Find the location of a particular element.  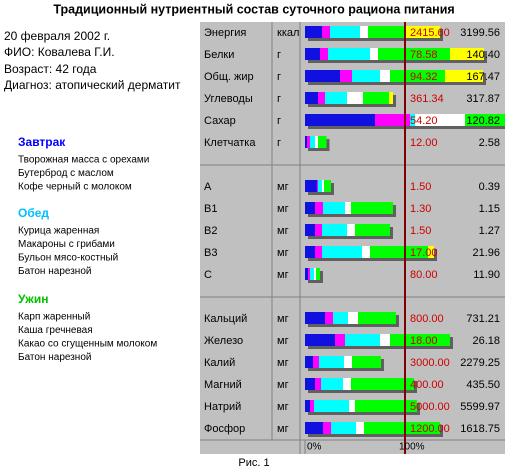

nutrient-name: Клетчатка is located at coordinates (230, 143).